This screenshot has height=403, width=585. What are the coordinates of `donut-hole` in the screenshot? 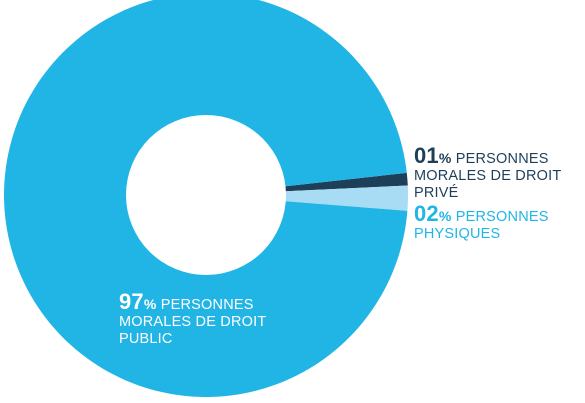 It's located at (206, 195).